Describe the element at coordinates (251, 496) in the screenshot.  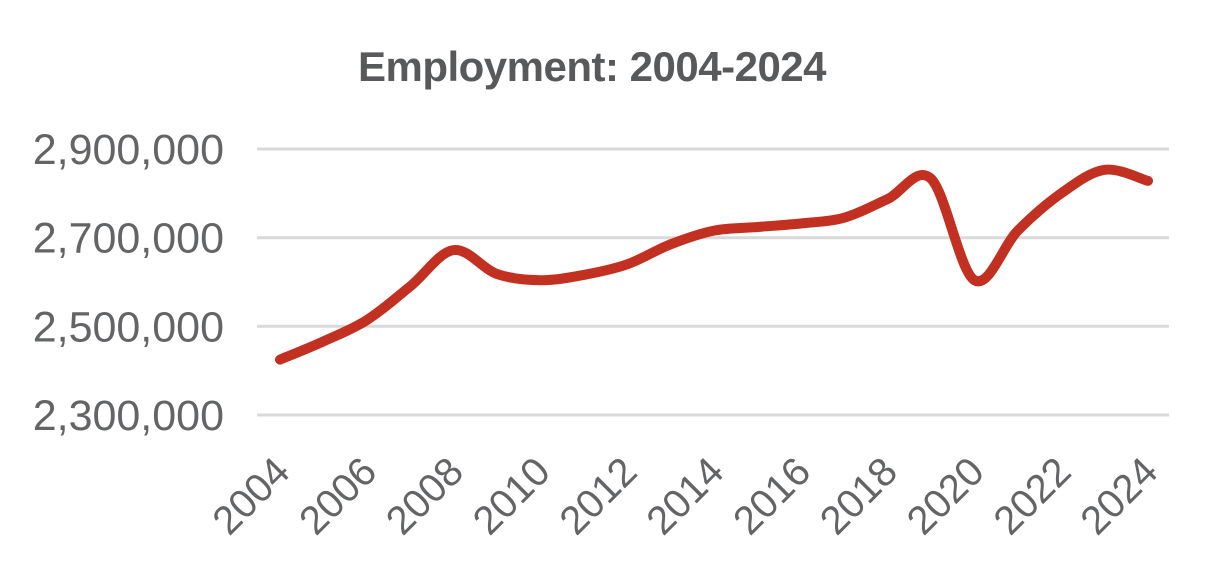
I see `x-axis-label: 2004` at that location.